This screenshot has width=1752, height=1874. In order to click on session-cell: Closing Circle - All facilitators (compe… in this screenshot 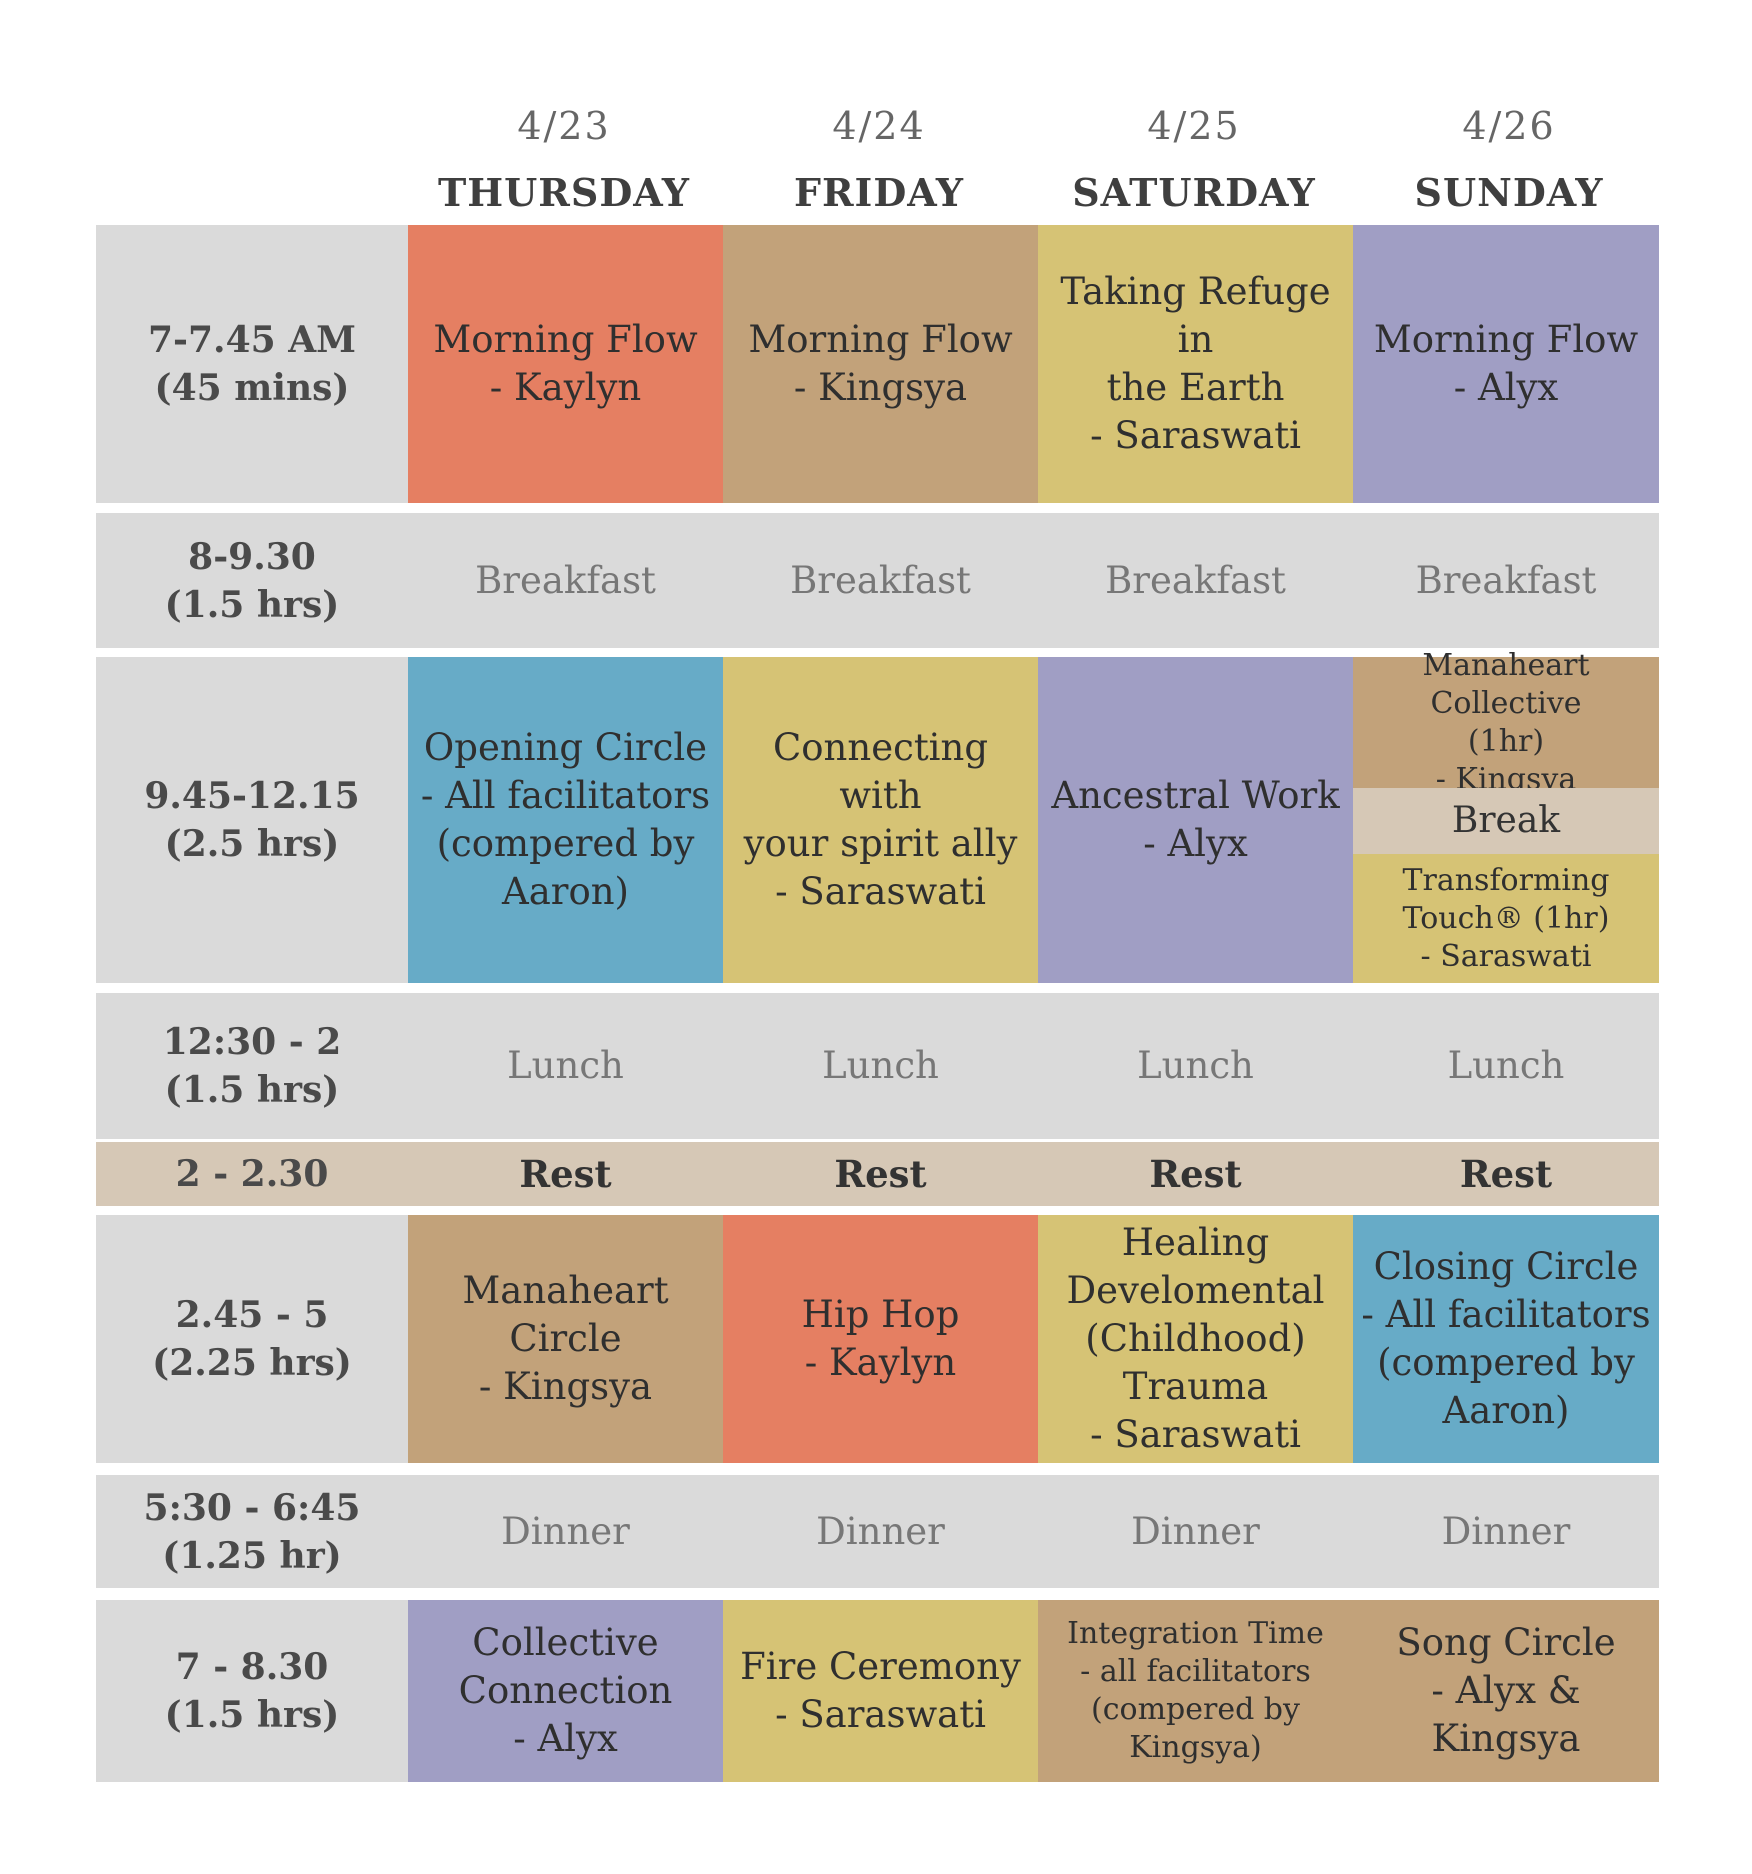, I will do `click(1506, 1339)`.